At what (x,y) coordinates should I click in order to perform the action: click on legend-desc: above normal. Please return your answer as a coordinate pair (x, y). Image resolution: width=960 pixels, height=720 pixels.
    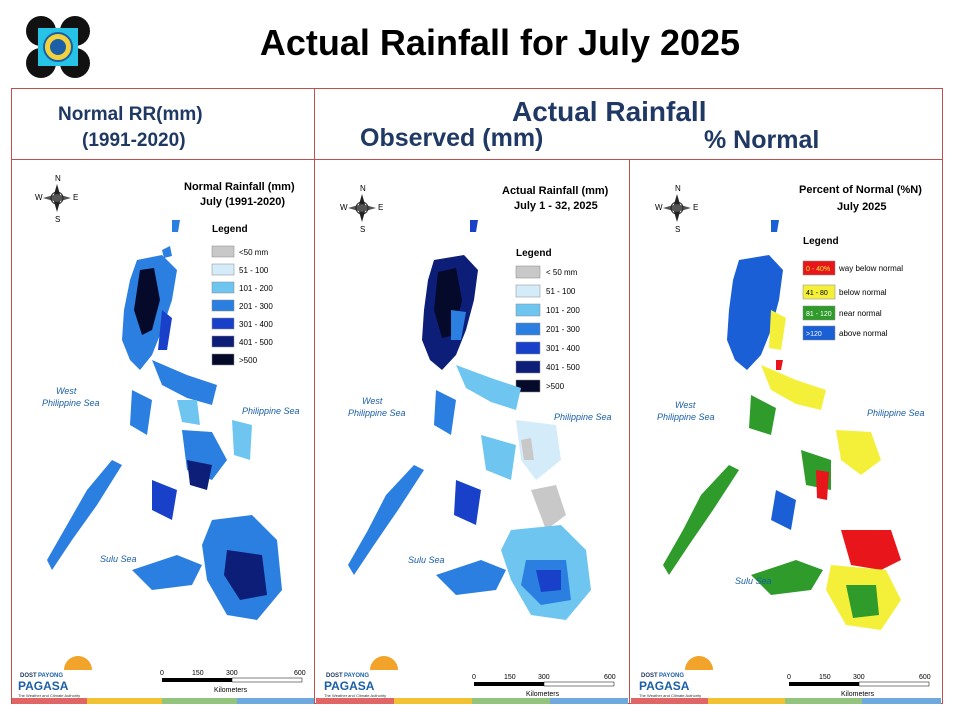
    Looking at the image, I should click on (863, 333).